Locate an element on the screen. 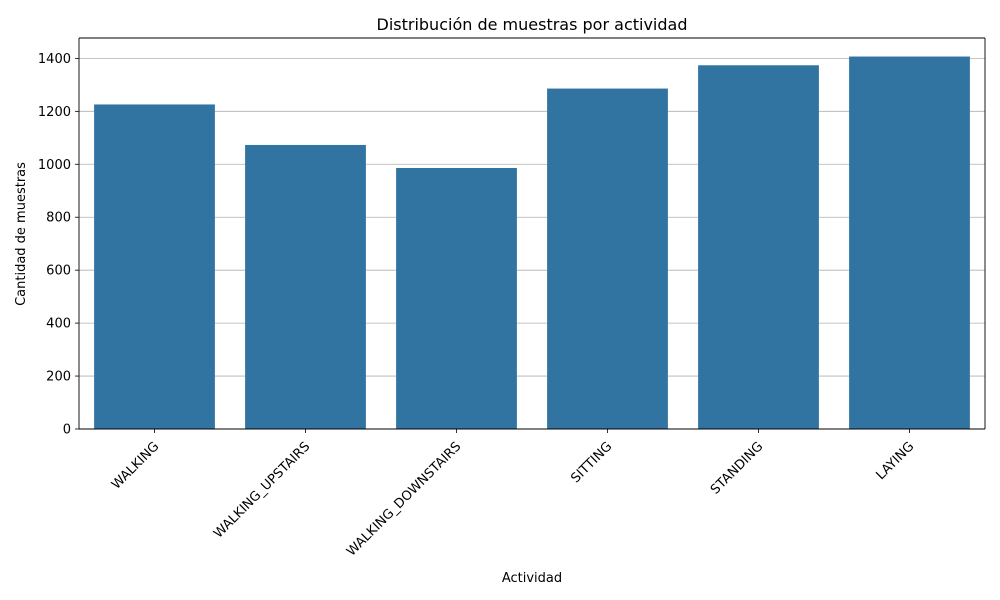 This screenshot has height=600, width=1000. y-tick-label: 1200 is located at coordinates (54, 112).